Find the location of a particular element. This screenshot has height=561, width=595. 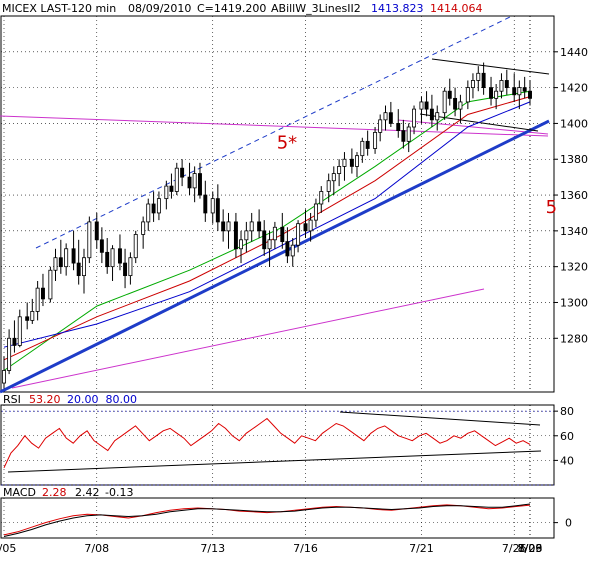

main-y-tick-label: 1340 is located at coordinates (574, 231).